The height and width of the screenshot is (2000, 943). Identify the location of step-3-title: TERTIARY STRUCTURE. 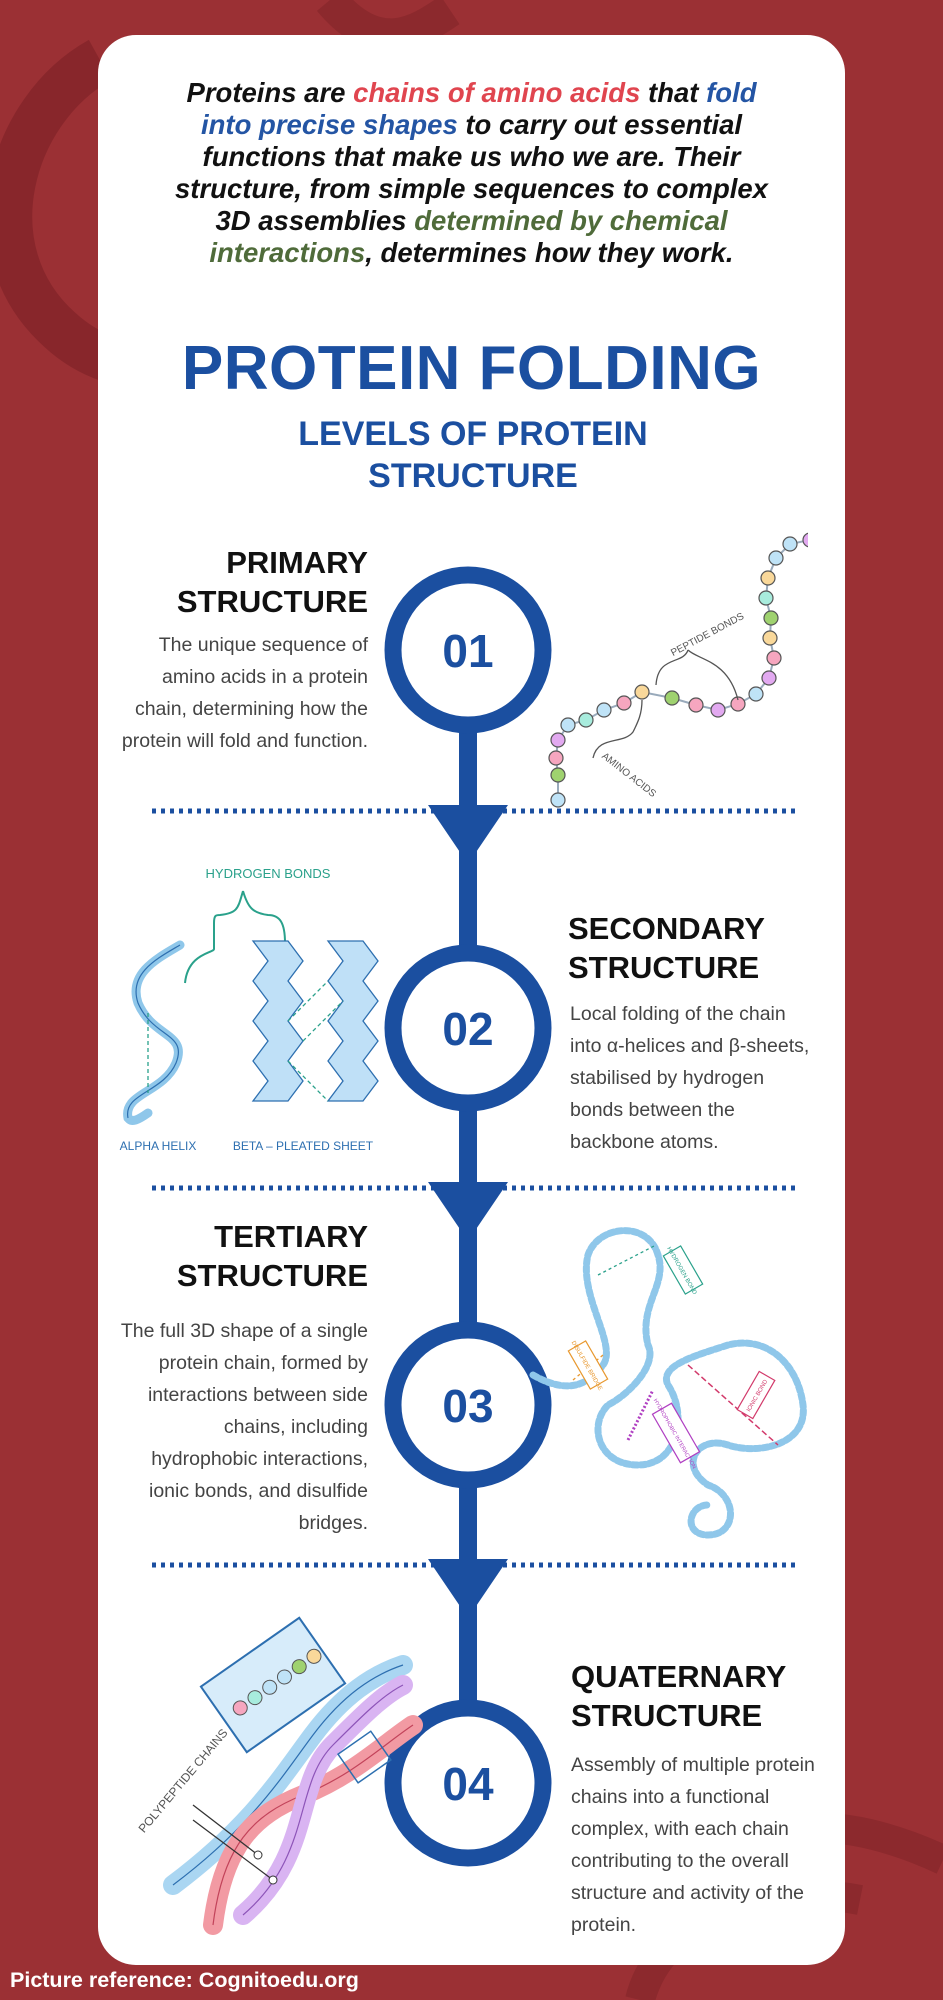
(272, 1256).